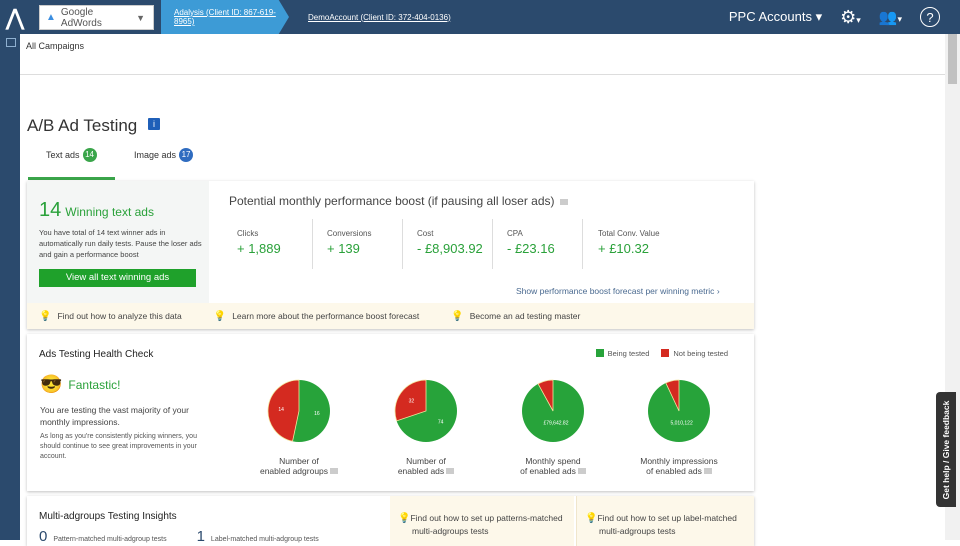 The width and height of the screenshot is (960, 546). What do you see at coordinates (553, 466) in the screenshot?
I see `pie-caption: Monthly spend of enabled ads` at bounding box center [553, 466].